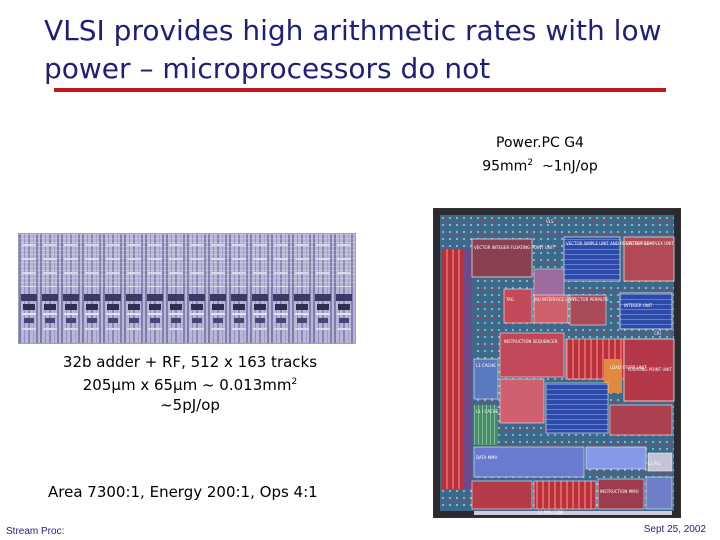 Image resolution: width=720 pixels, height=540 pixels. What do you see at coordinates (540, 143) in the screenshot?
I see `chip-name: Power.PC G4` at bounding box center [540, 143].